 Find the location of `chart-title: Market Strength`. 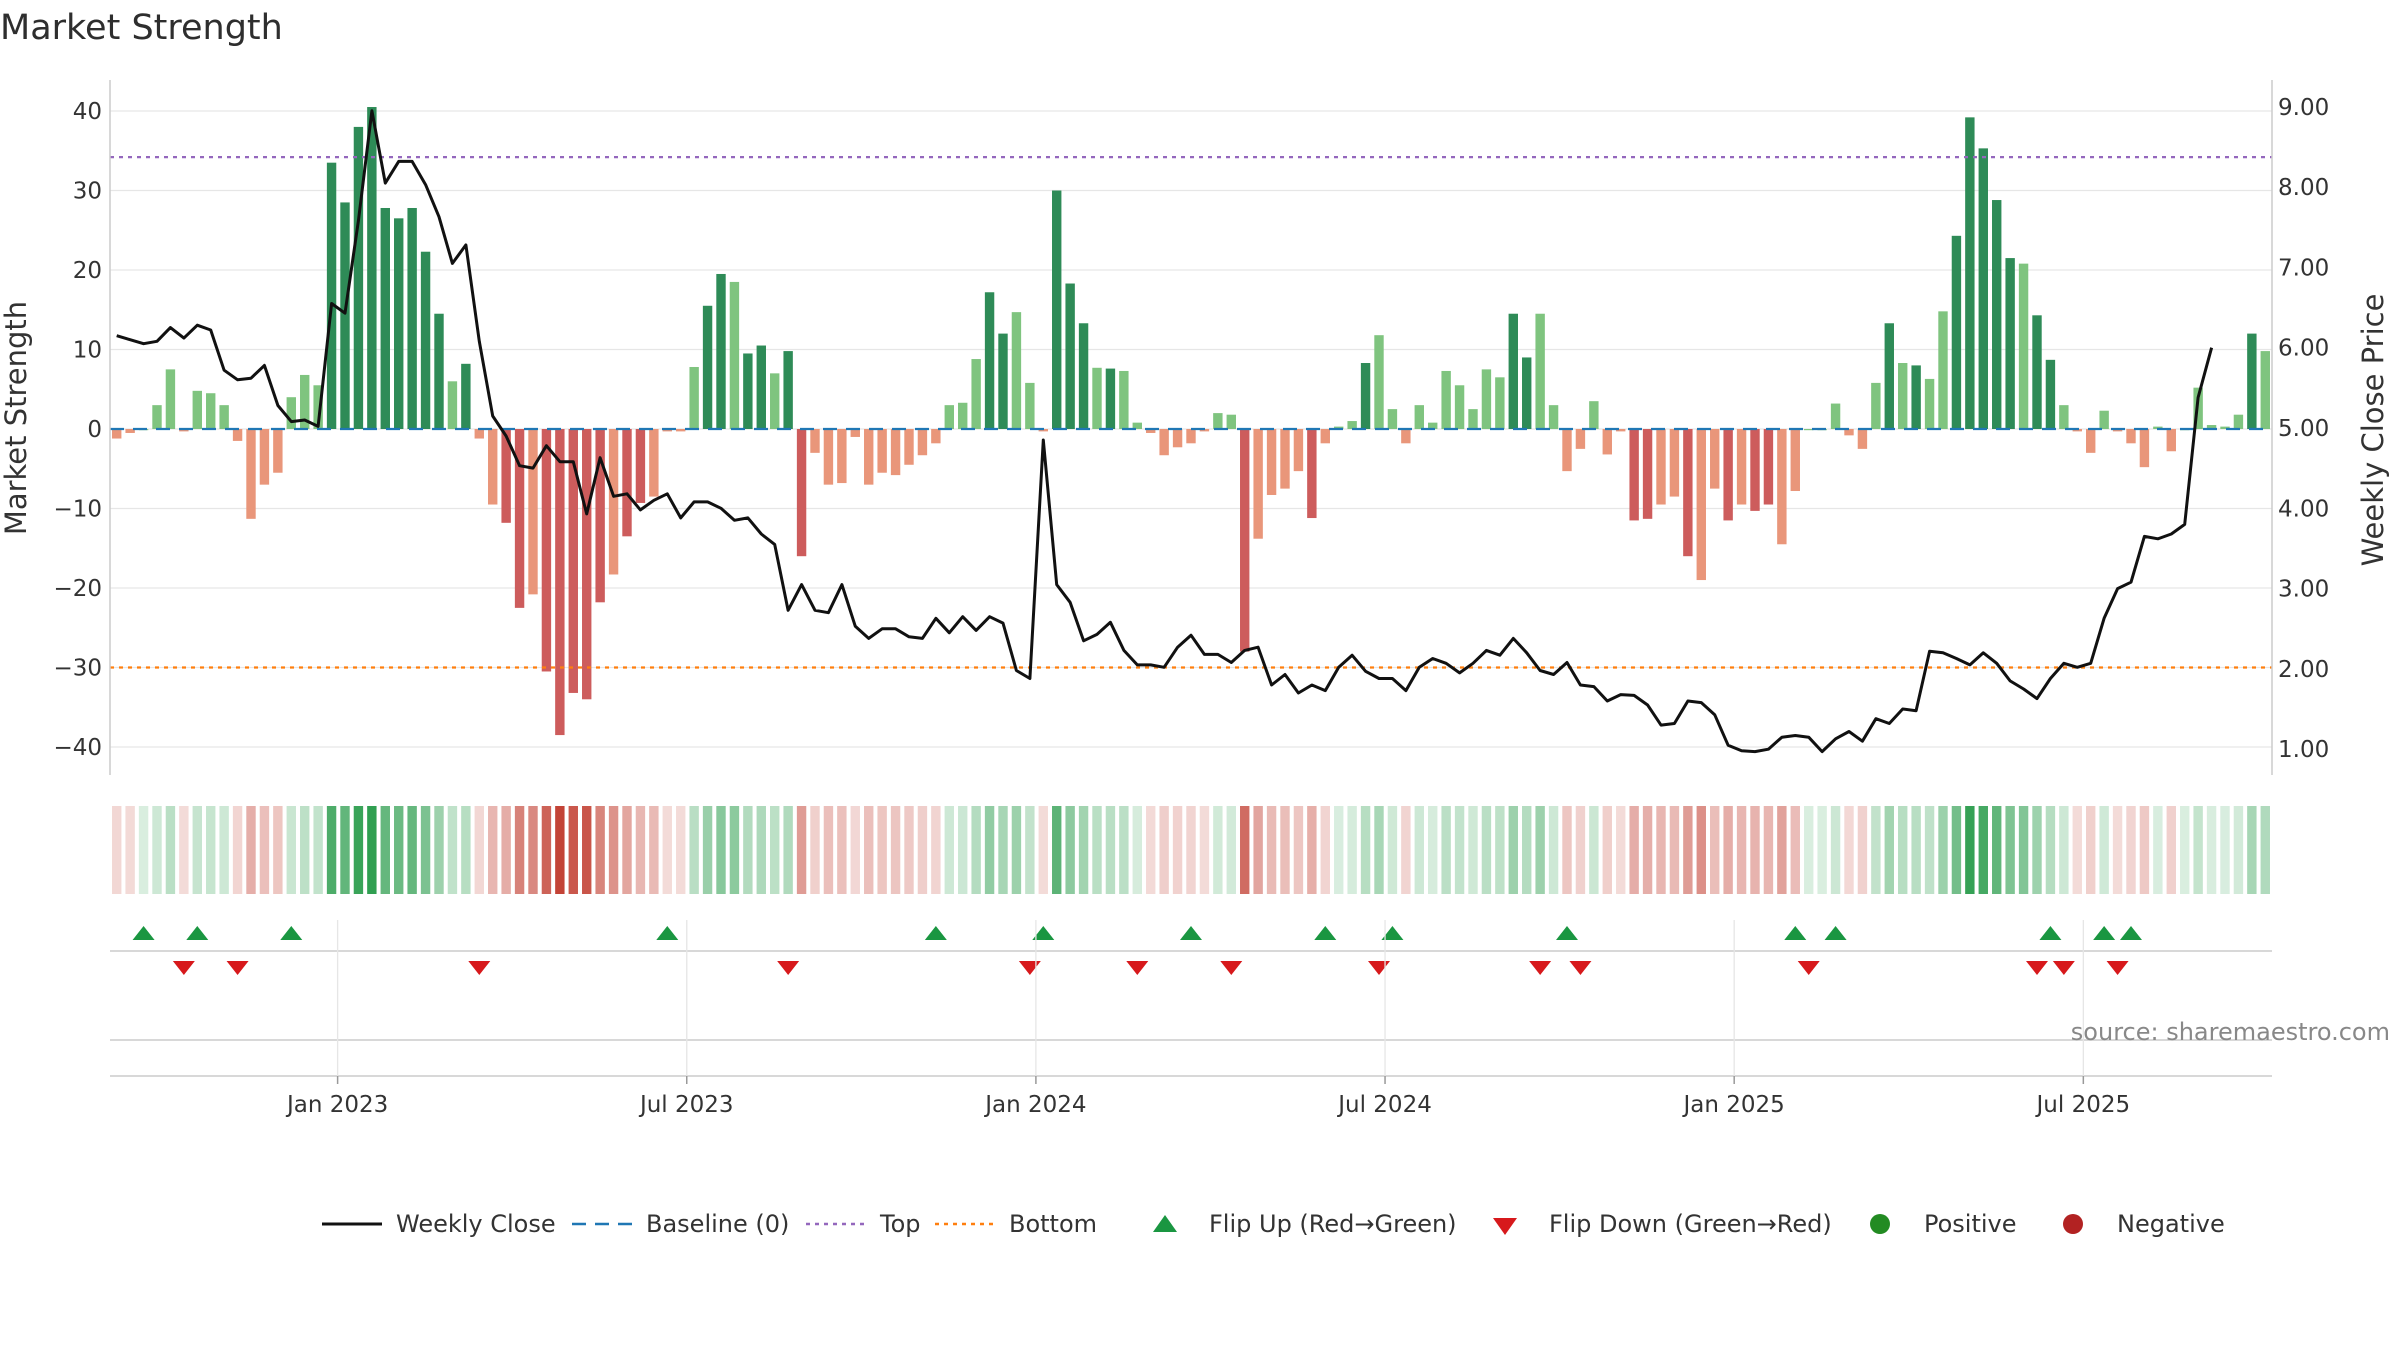

chart-title: Market Strength is located at coordinates (141, 28).